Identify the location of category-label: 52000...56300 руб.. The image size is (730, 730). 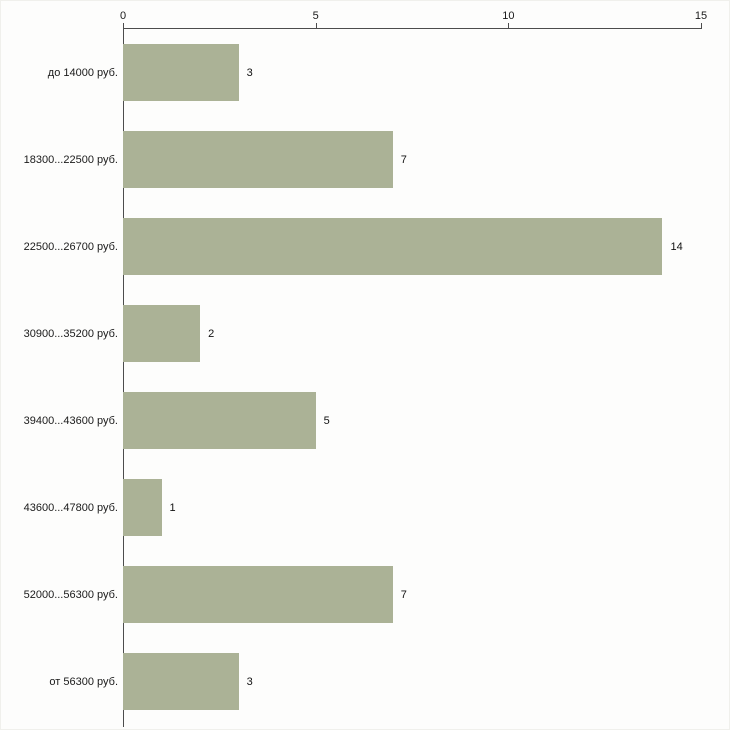
(70, 594).